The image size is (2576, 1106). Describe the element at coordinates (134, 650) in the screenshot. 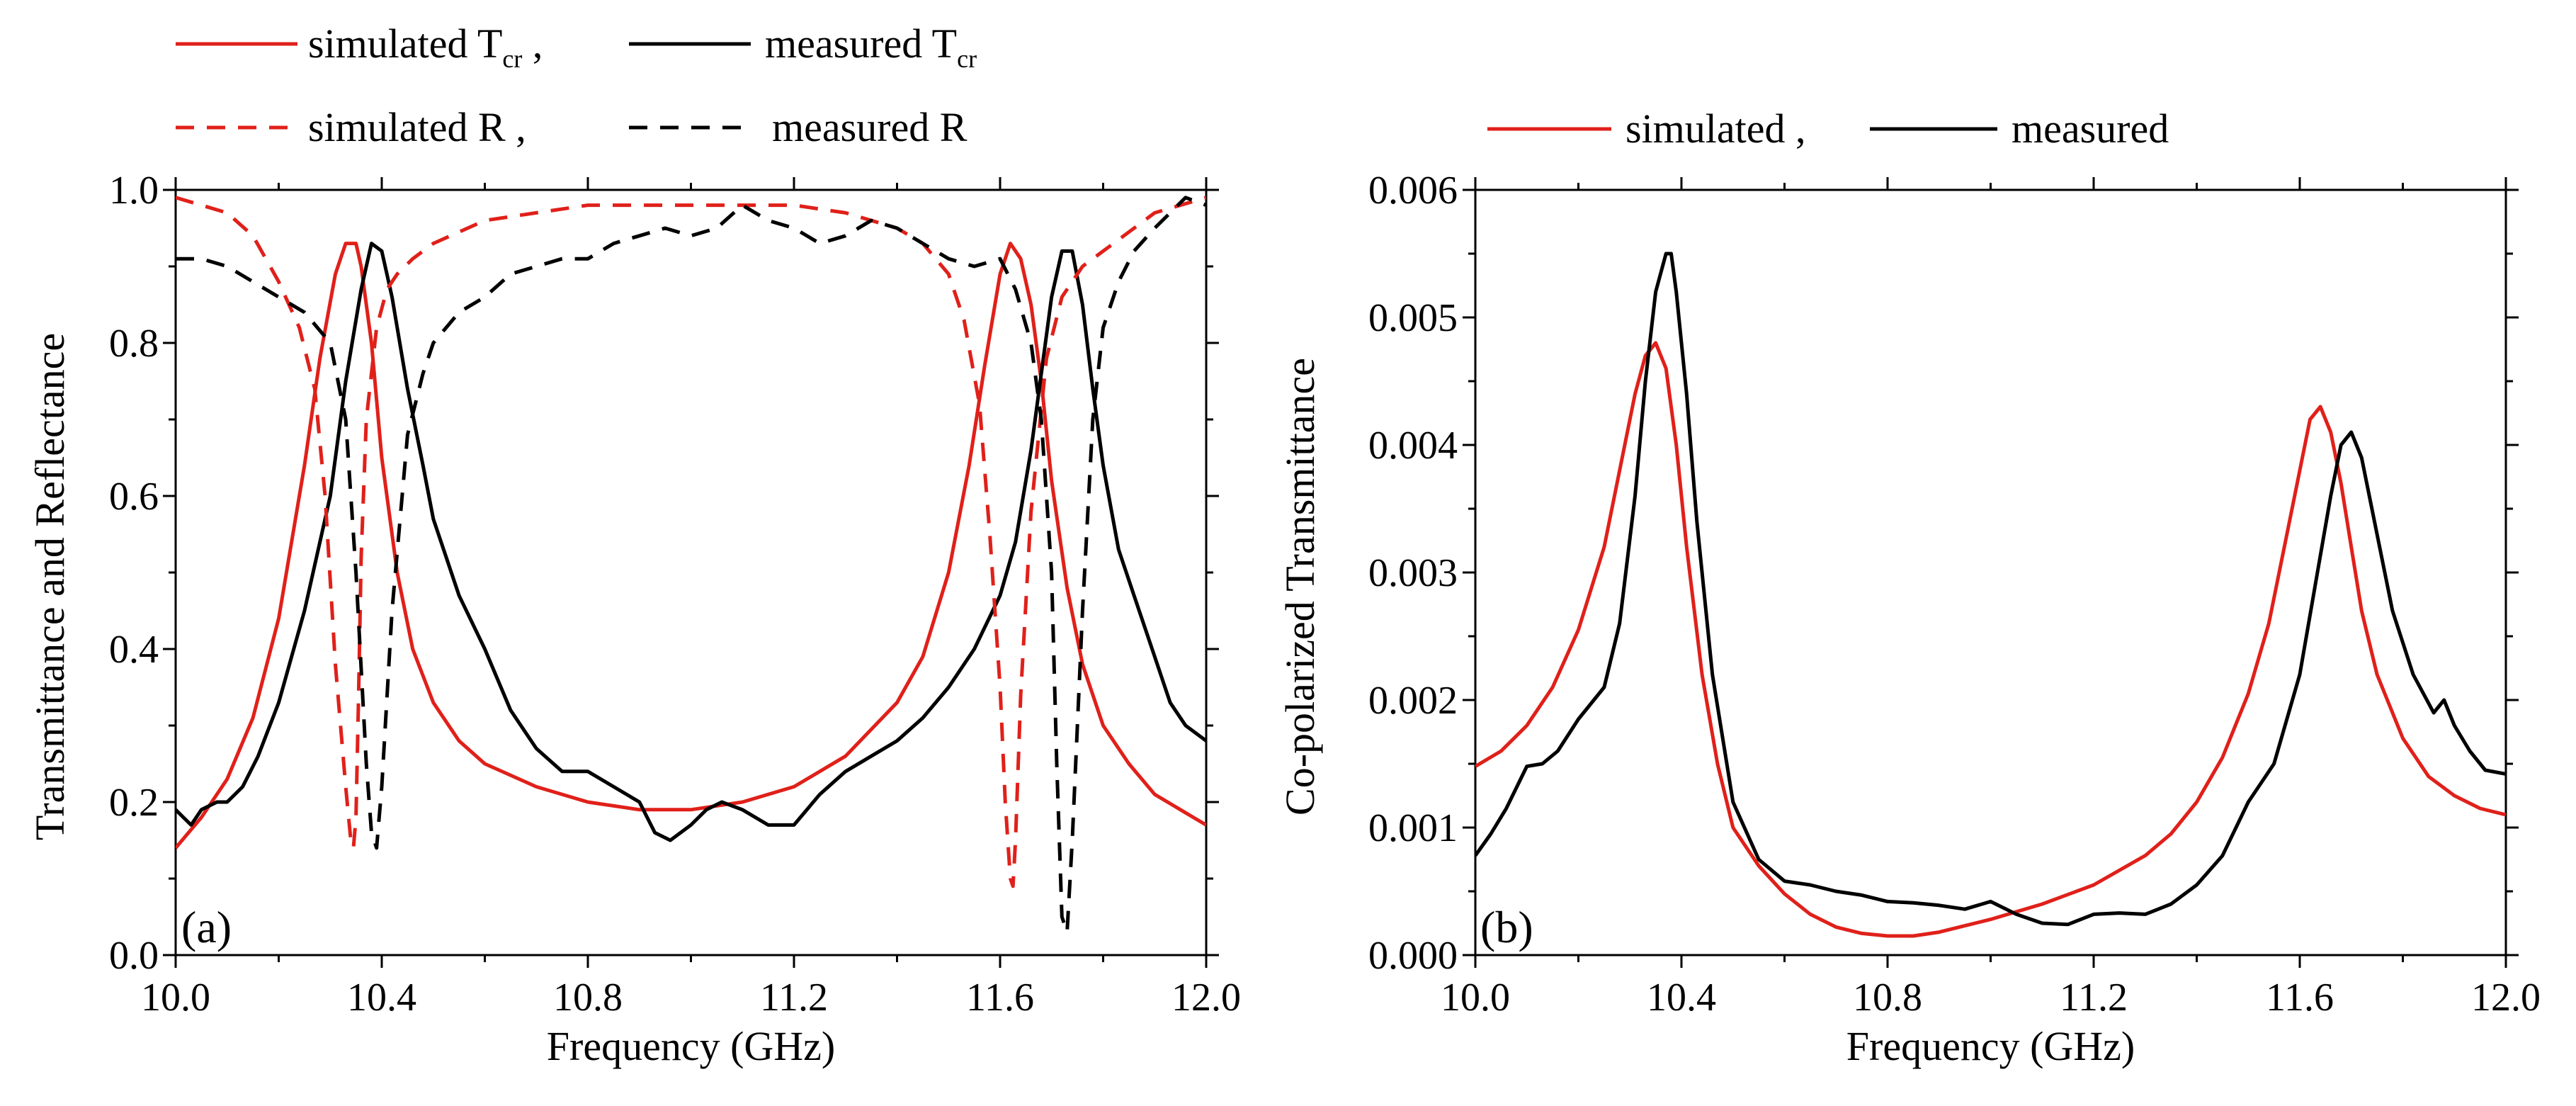

I see `y-tick-label: 0.4` at that location.